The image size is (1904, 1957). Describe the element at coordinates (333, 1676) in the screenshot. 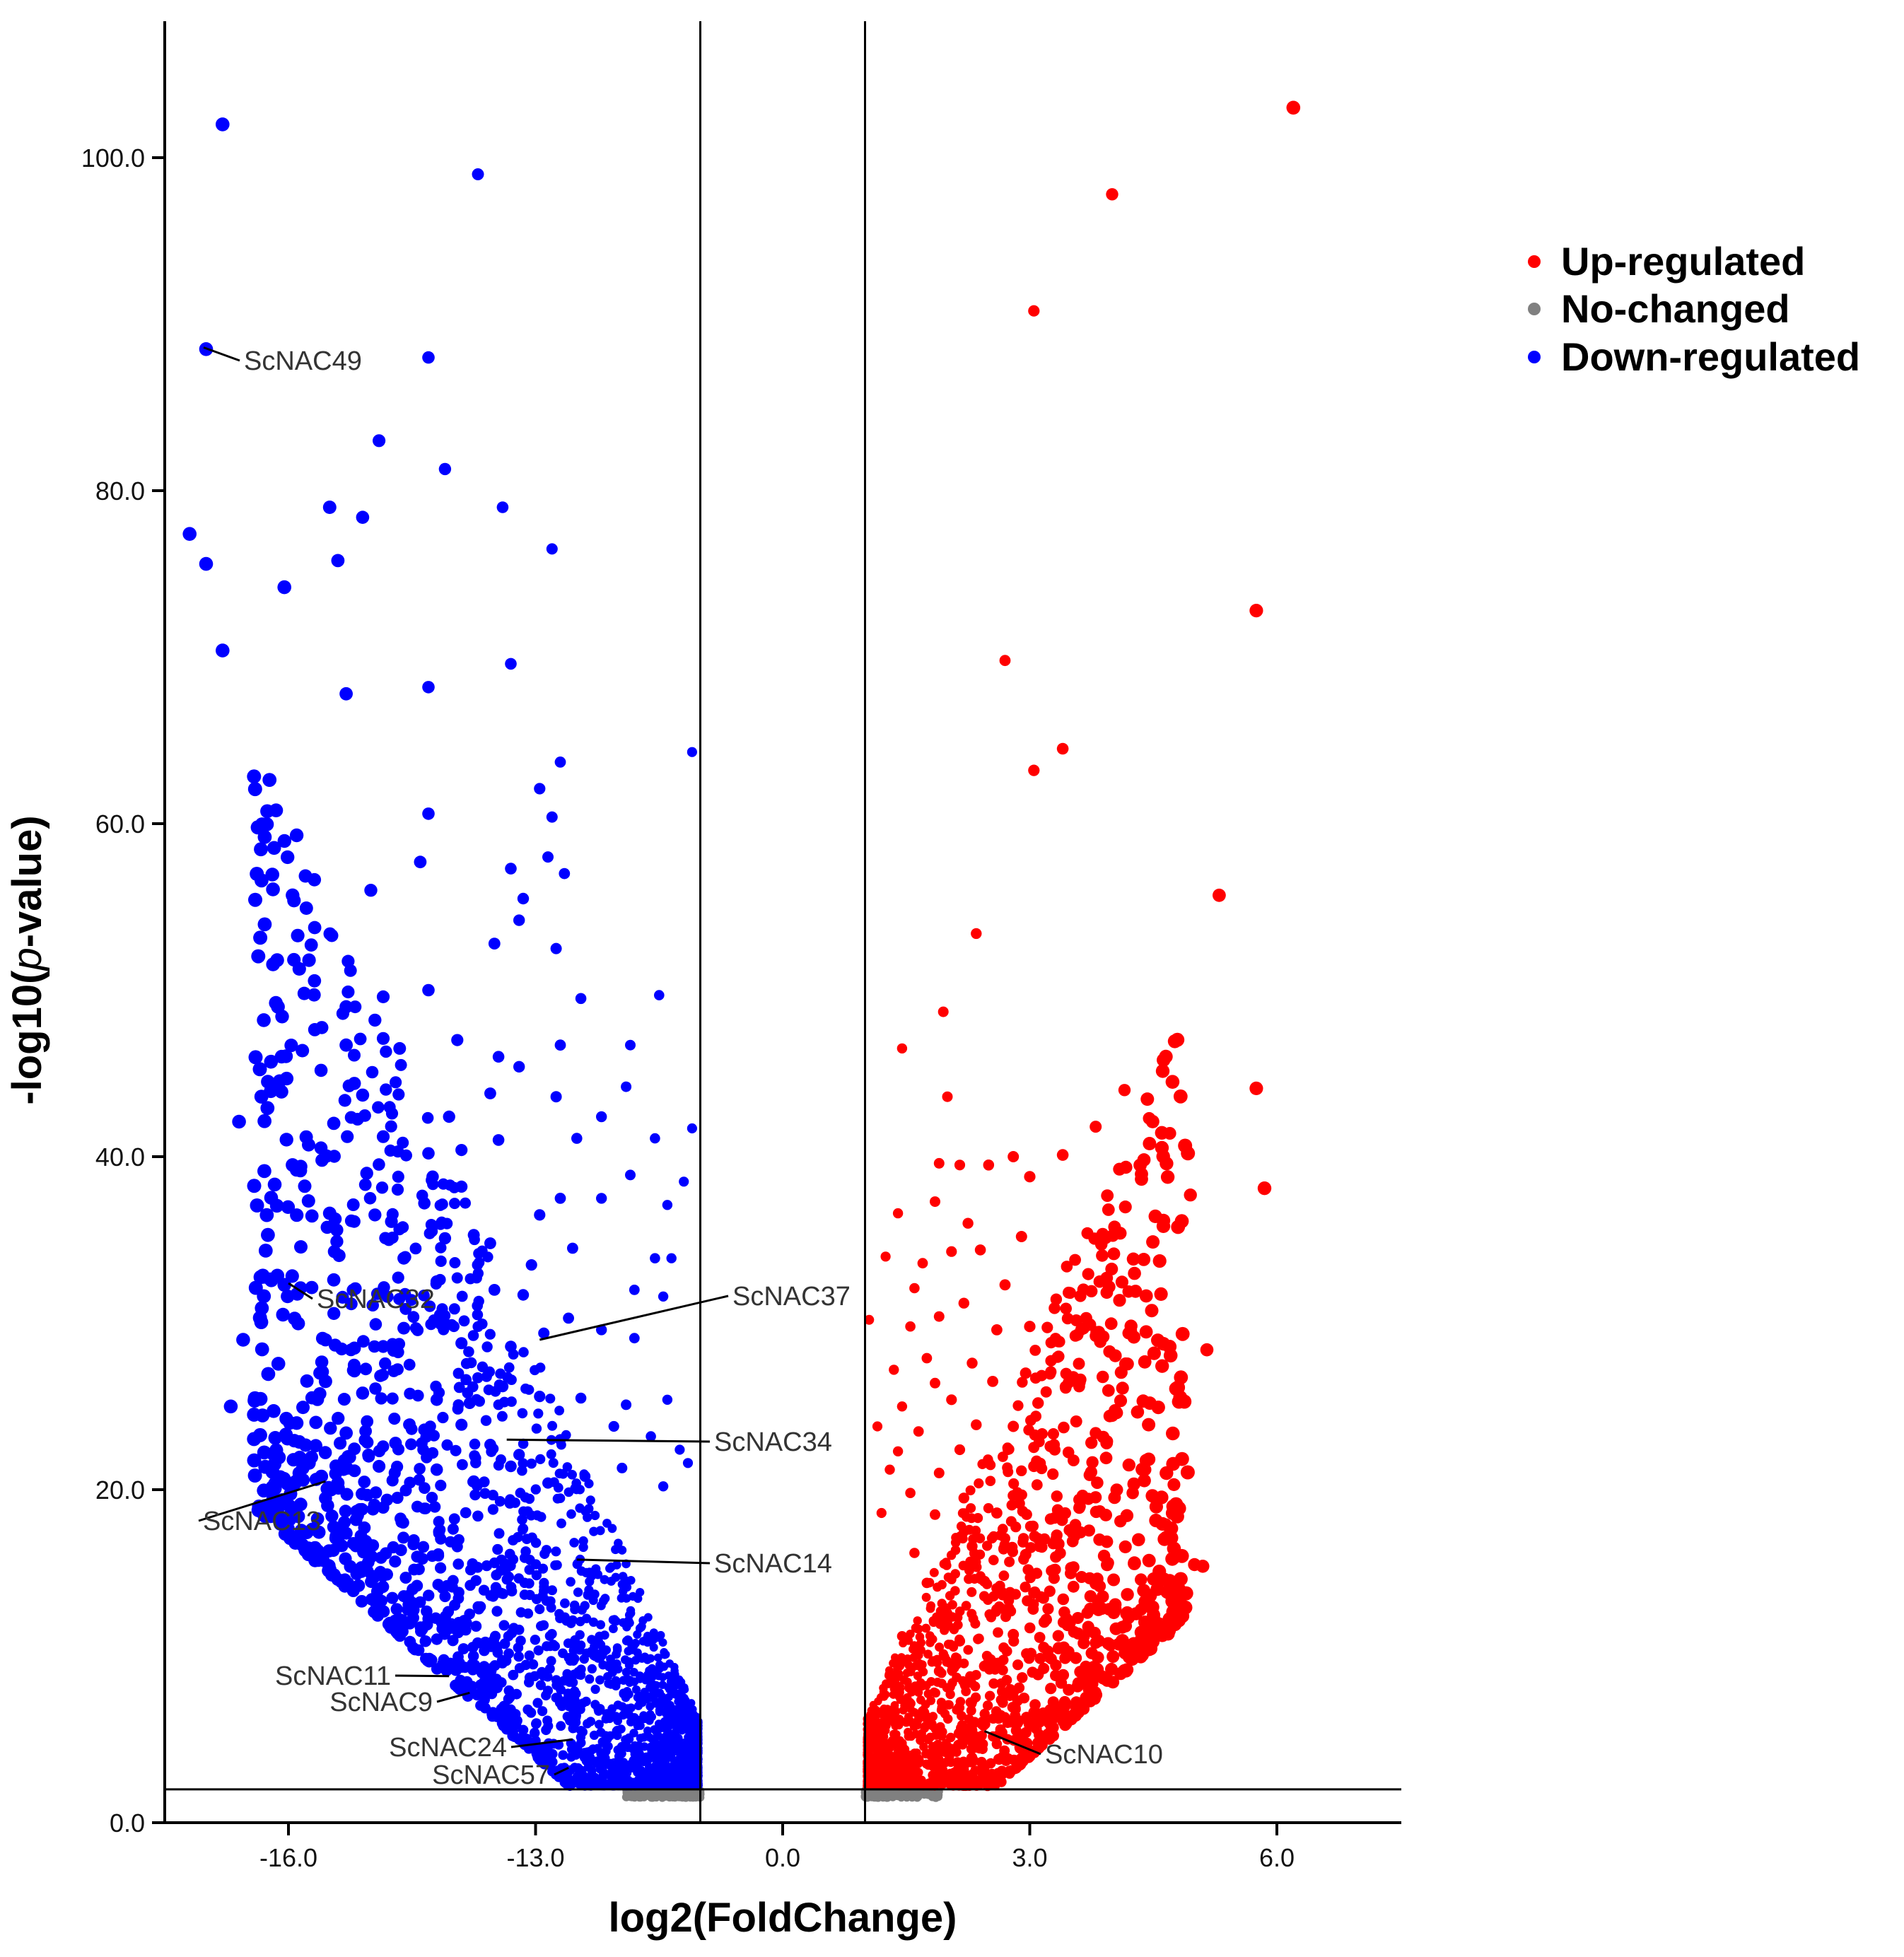

I see `annotation-label: ScNAC11` at that location.